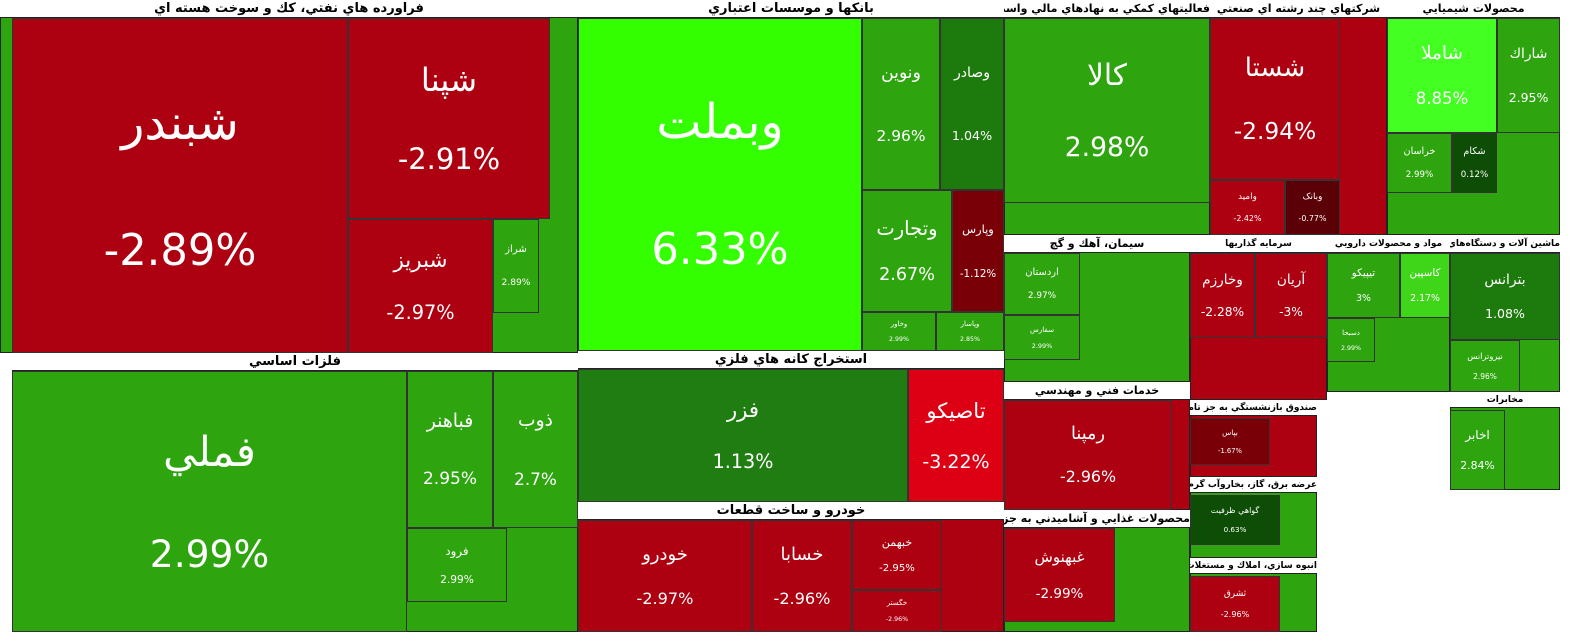 This screenshot has width=1584, height=642. Describe the element at coordinates (180, 122) in the screenshot. I see `tile-label: شبندر` at that location.